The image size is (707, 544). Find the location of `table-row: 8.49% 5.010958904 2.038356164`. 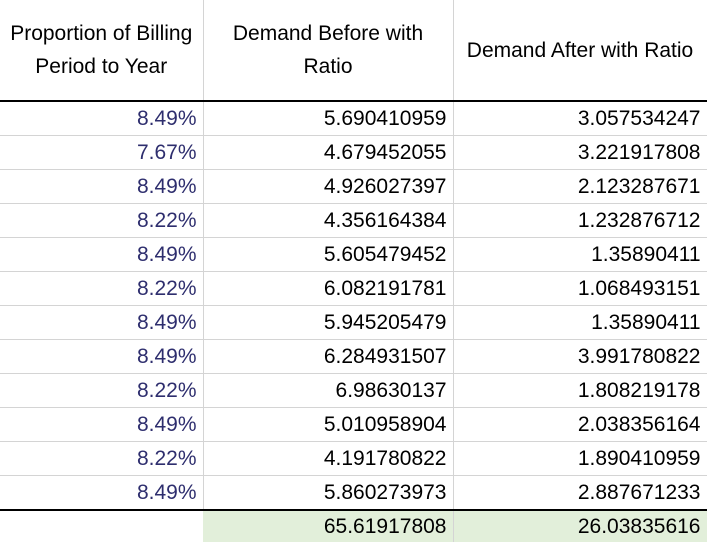

table-row: 8.49% 5.010958904 2.038356164 is located at coordinates (353, 424).